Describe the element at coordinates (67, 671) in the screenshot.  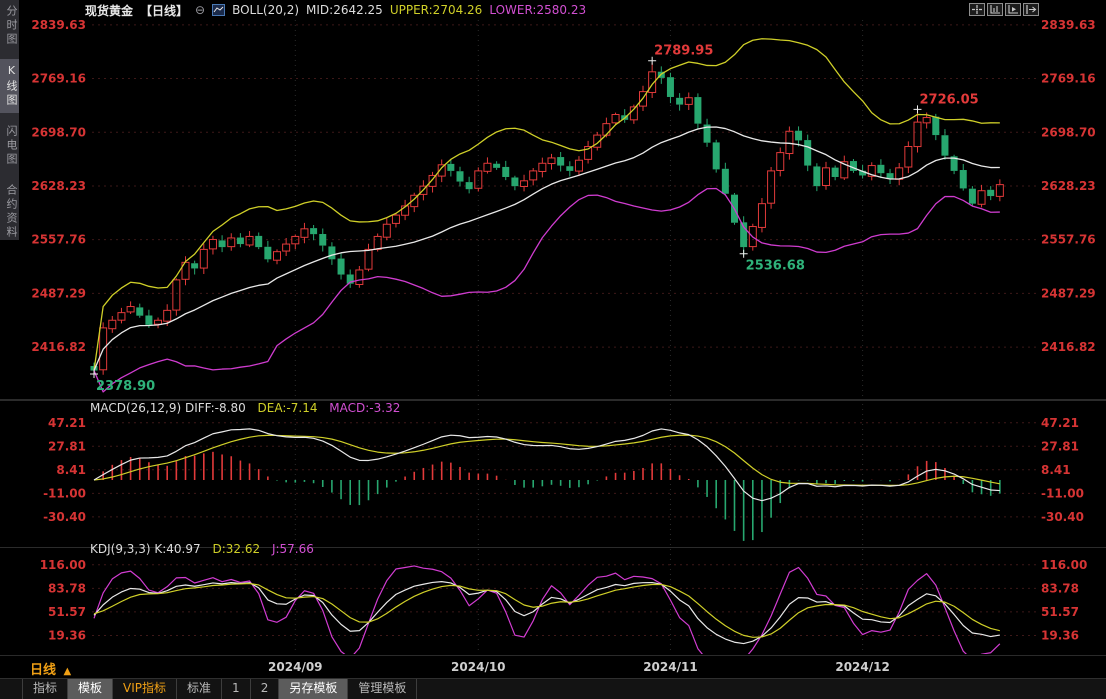
I see `triangle-up-icon: ▲` at that location.